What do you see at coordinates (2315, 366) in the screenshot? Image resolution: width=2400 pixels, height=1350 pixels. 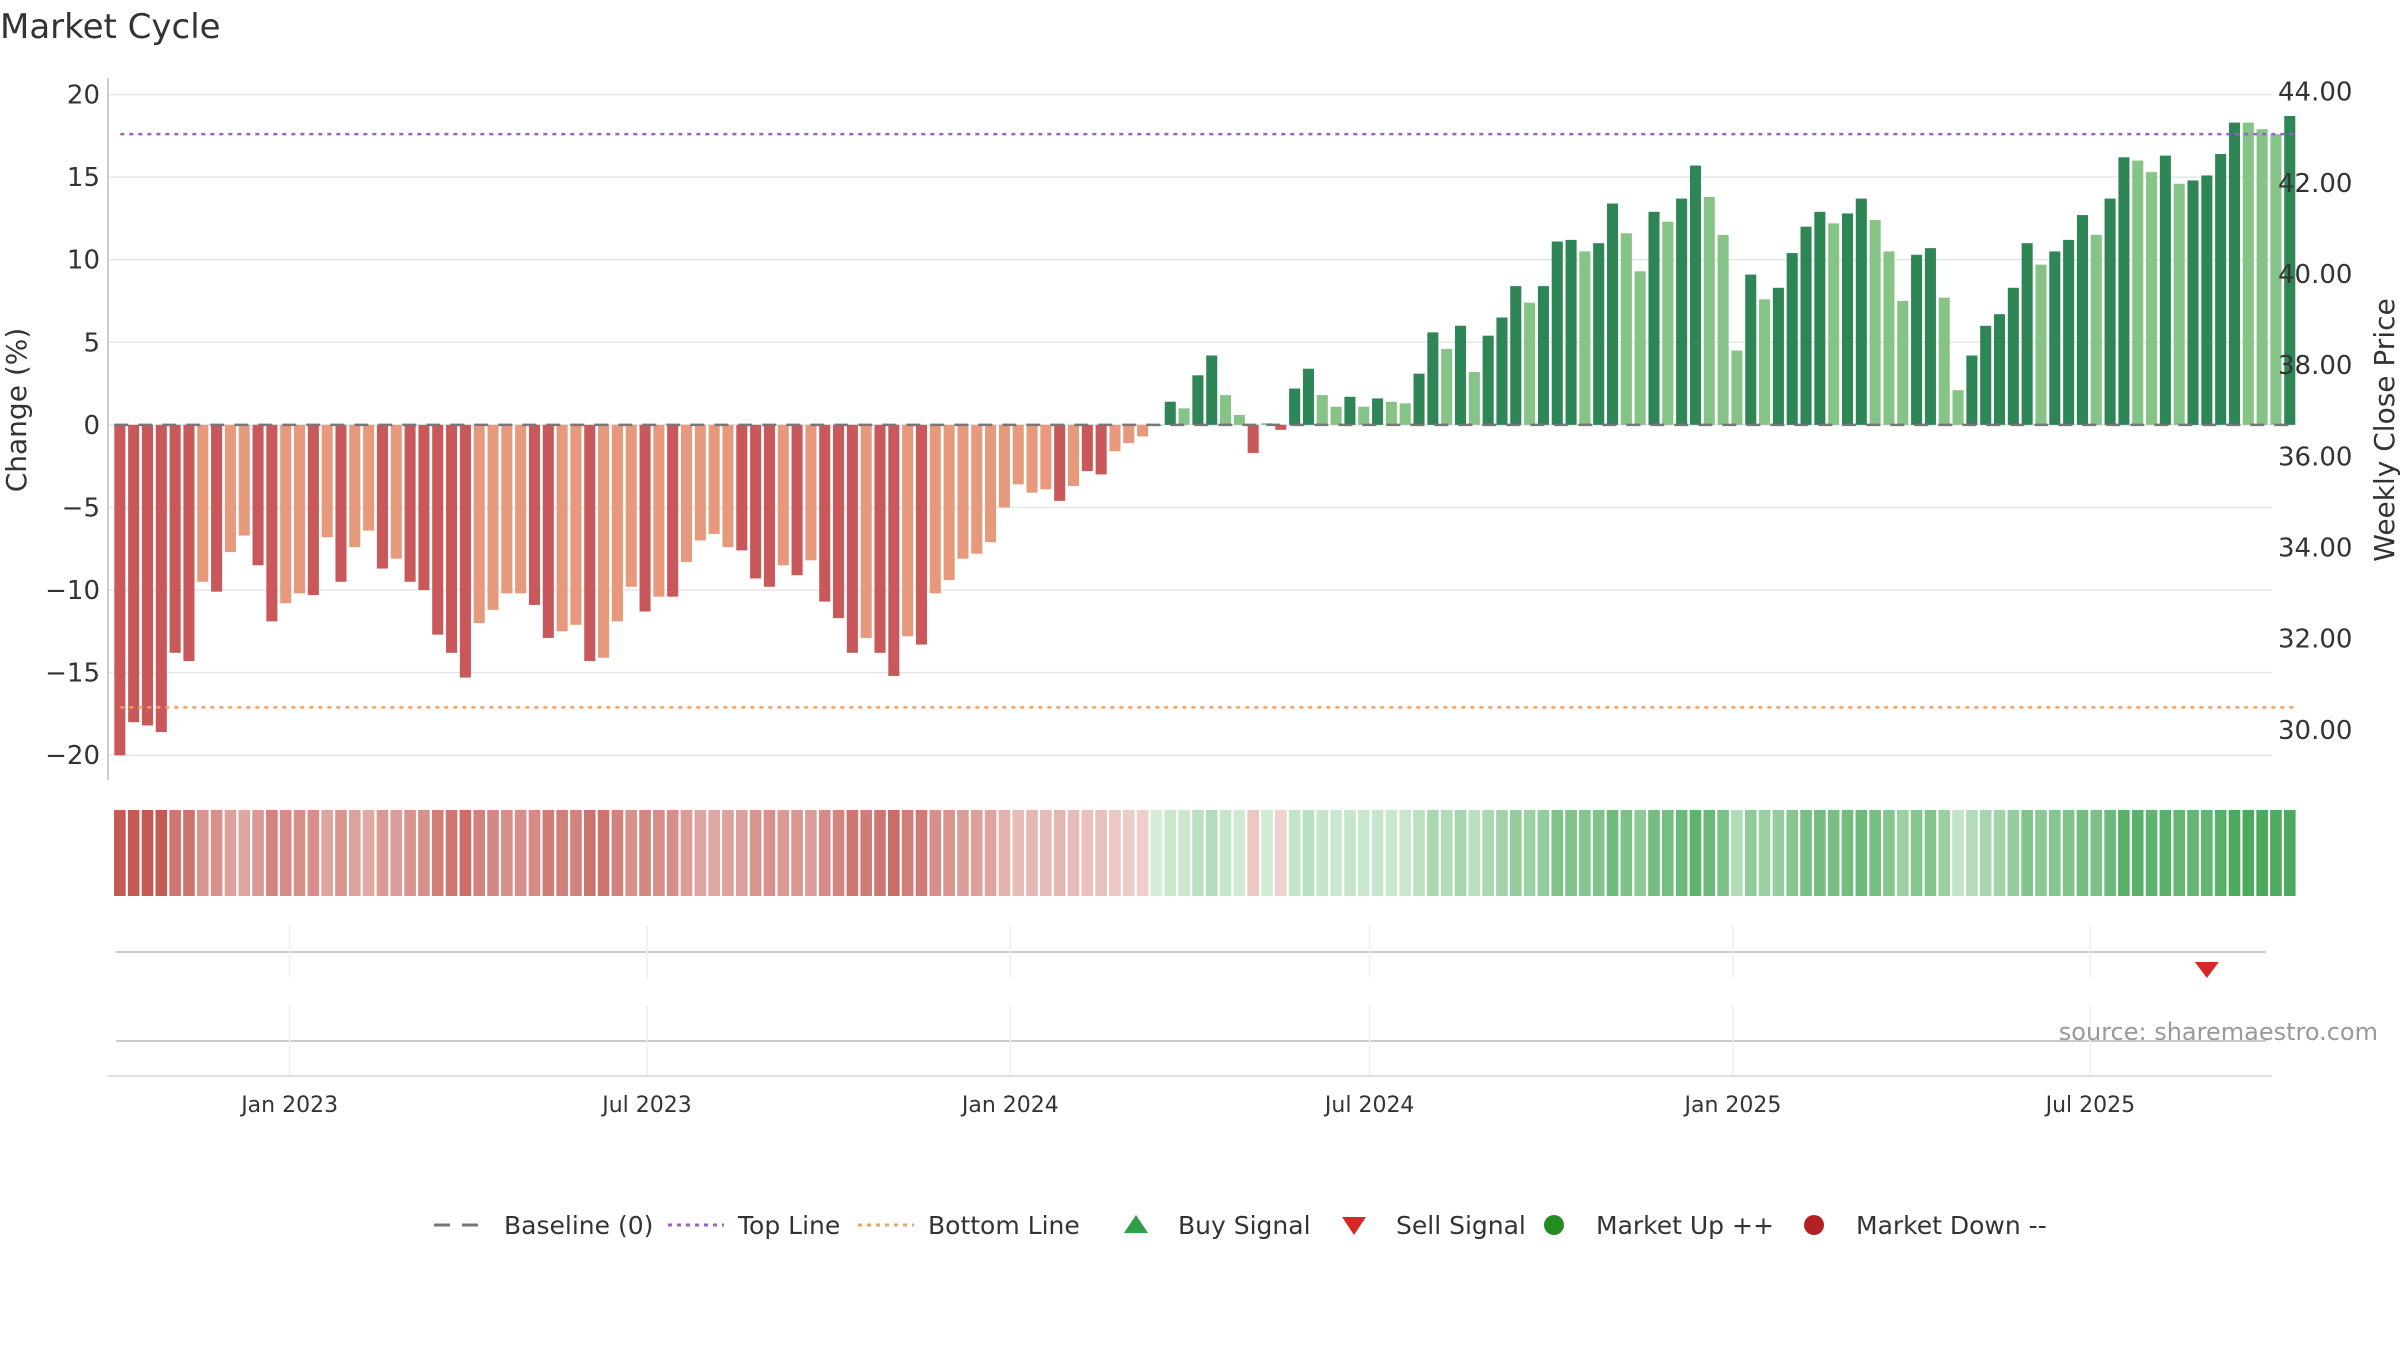 I see `y-right-tick-label: 38.00` at bounding box center [2315, 366].